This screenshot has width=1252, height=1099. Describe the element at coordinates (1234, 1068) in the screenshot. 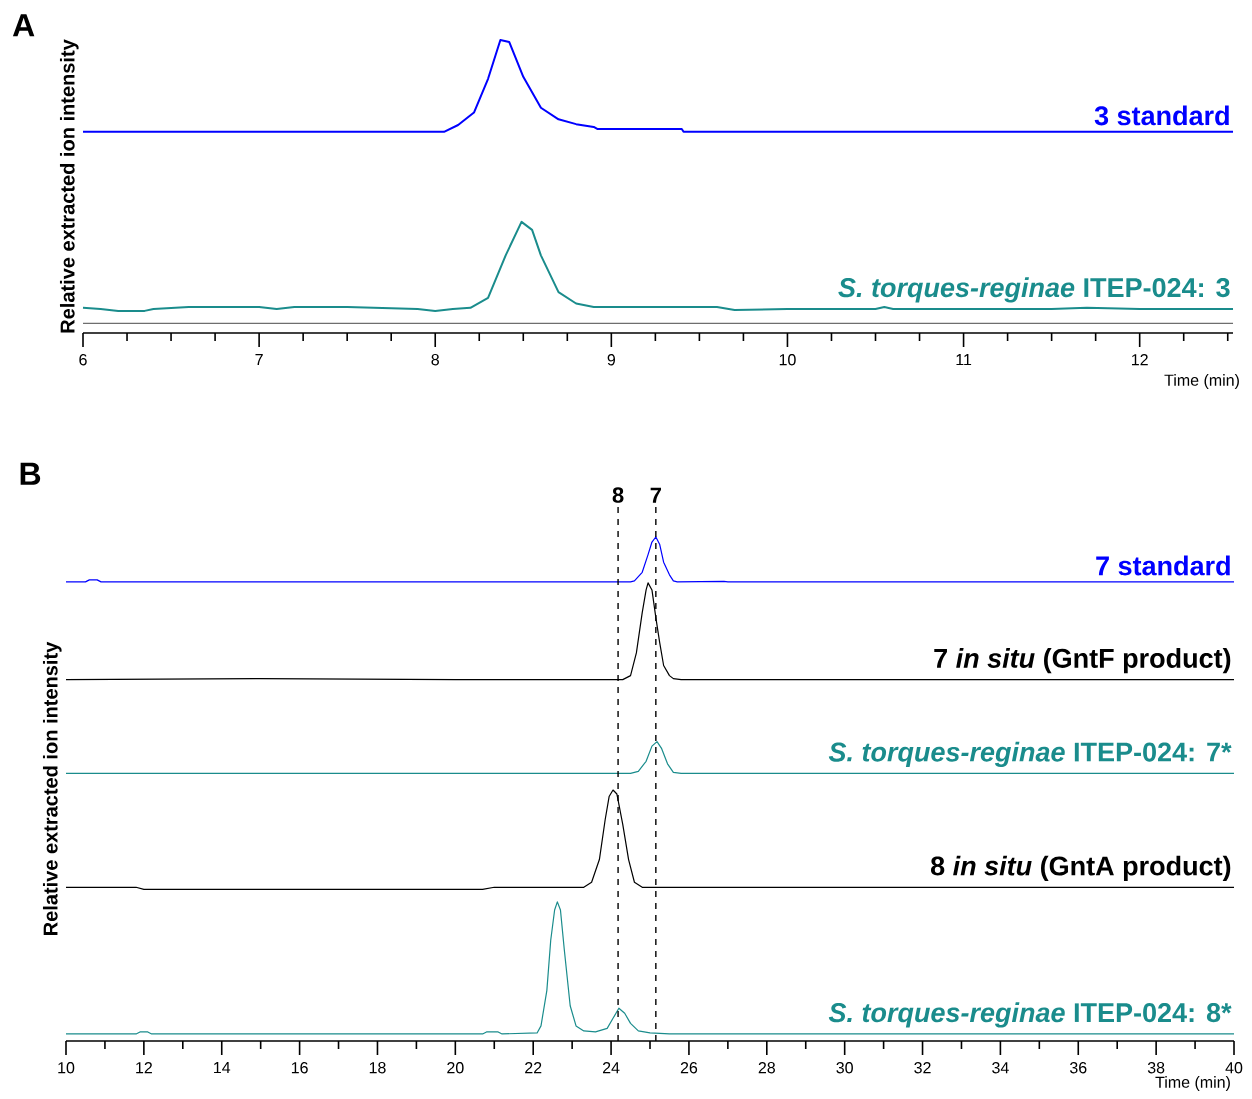

I see `x-tick-label: 40` at that location.